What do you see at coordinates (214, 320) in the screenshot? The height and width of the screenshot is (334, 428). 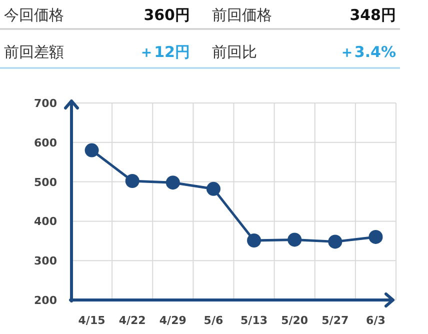 I see `x-tick-label: 5/6` at bounding box center [214, 320].